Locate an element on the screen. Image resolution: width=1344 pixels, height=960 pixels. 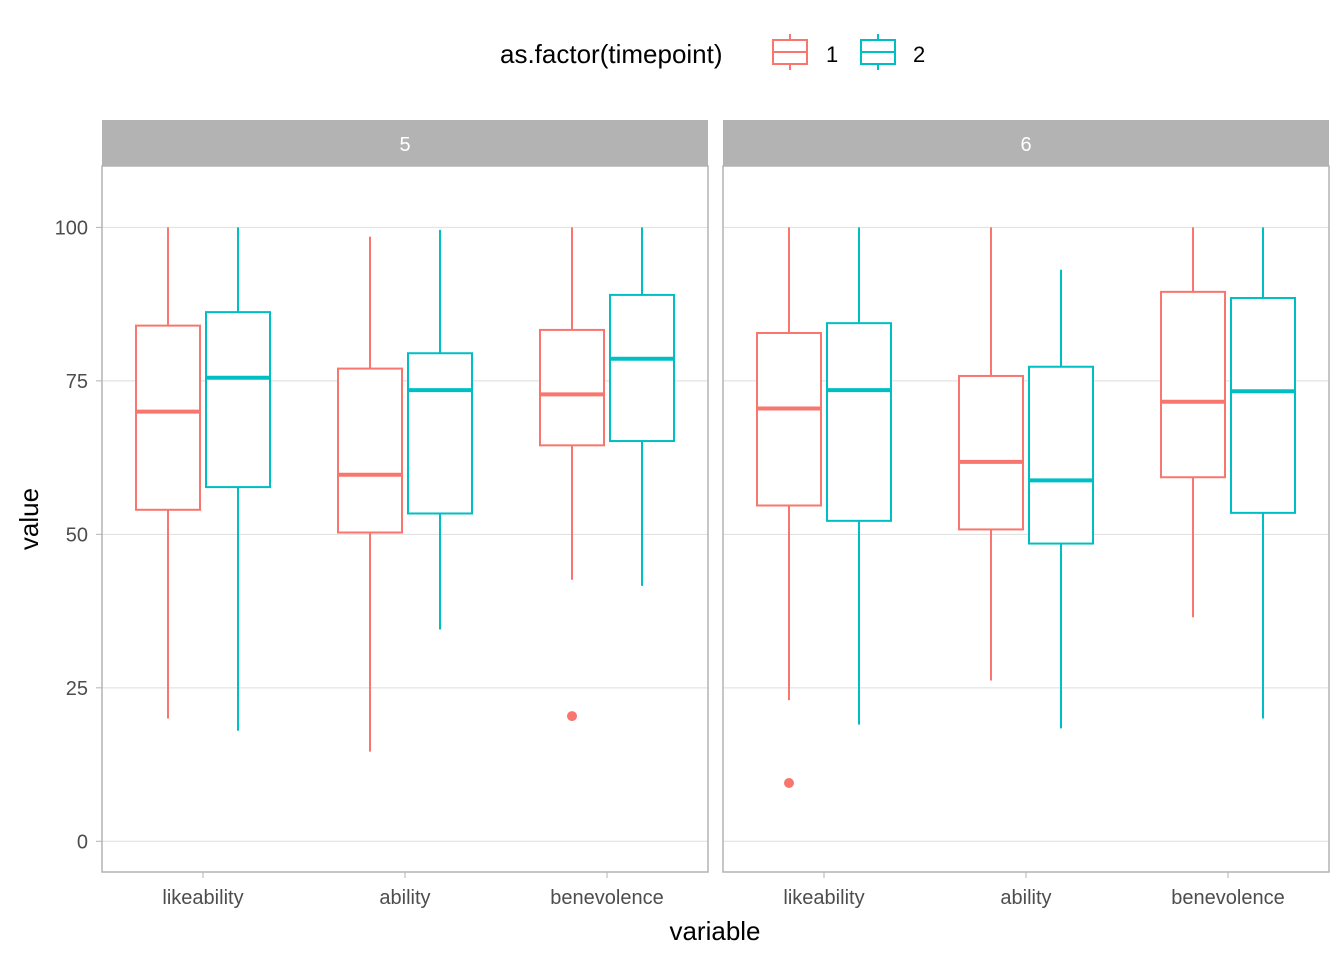
y-tick-label: 50 is located at coordinates (77, 535).